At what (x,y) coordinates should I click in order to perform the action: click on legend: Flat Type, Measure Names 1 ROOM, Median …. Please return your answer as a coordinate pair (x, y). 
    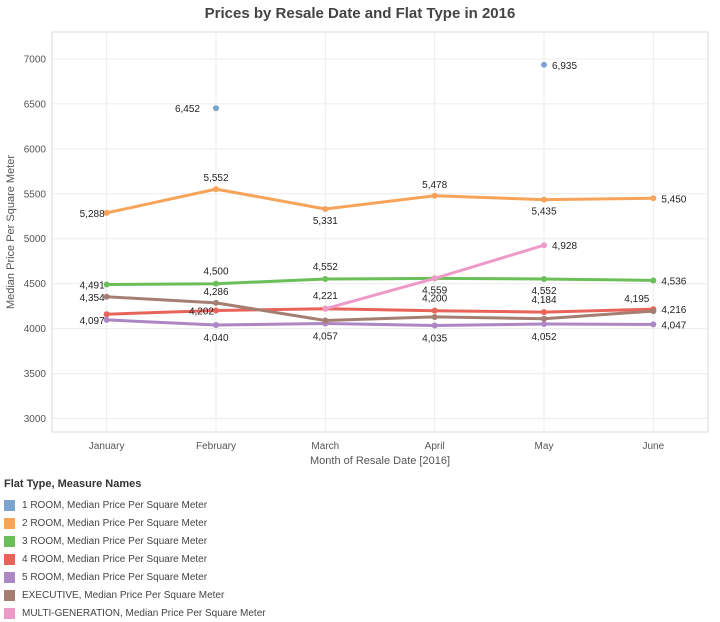
    Looking at the image, I should click on (135, 550).